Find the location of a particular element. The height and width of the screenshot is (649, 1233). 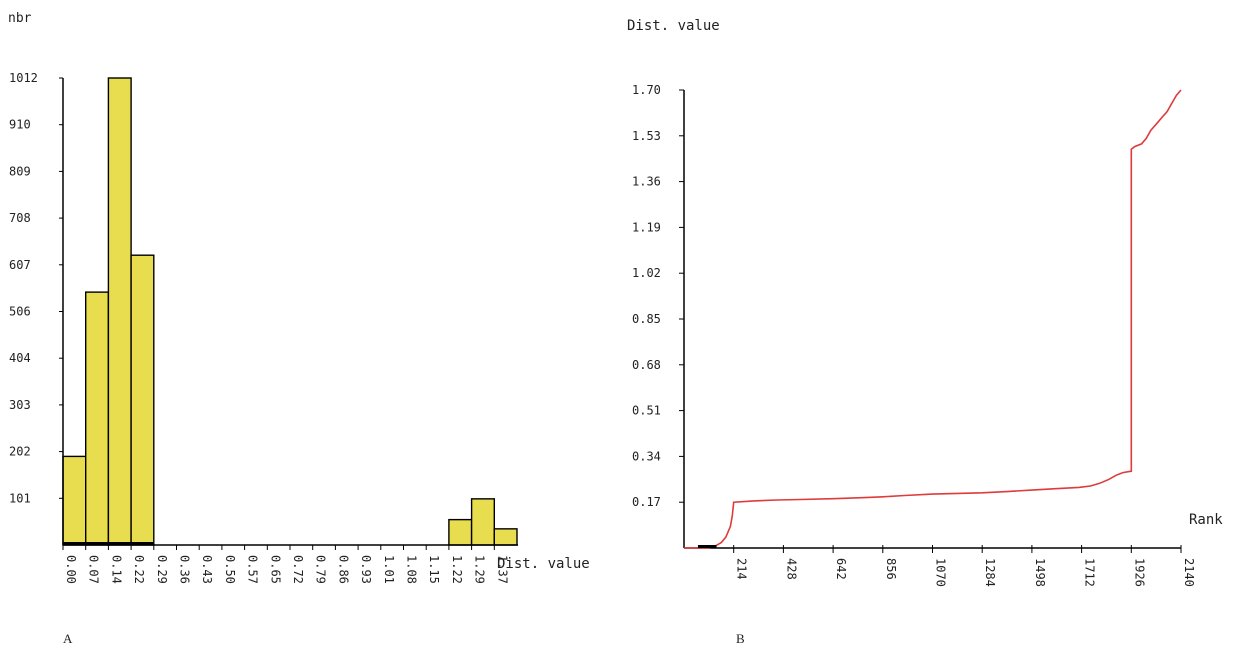

panel-label-a: A is located at coordinates (68, 638).